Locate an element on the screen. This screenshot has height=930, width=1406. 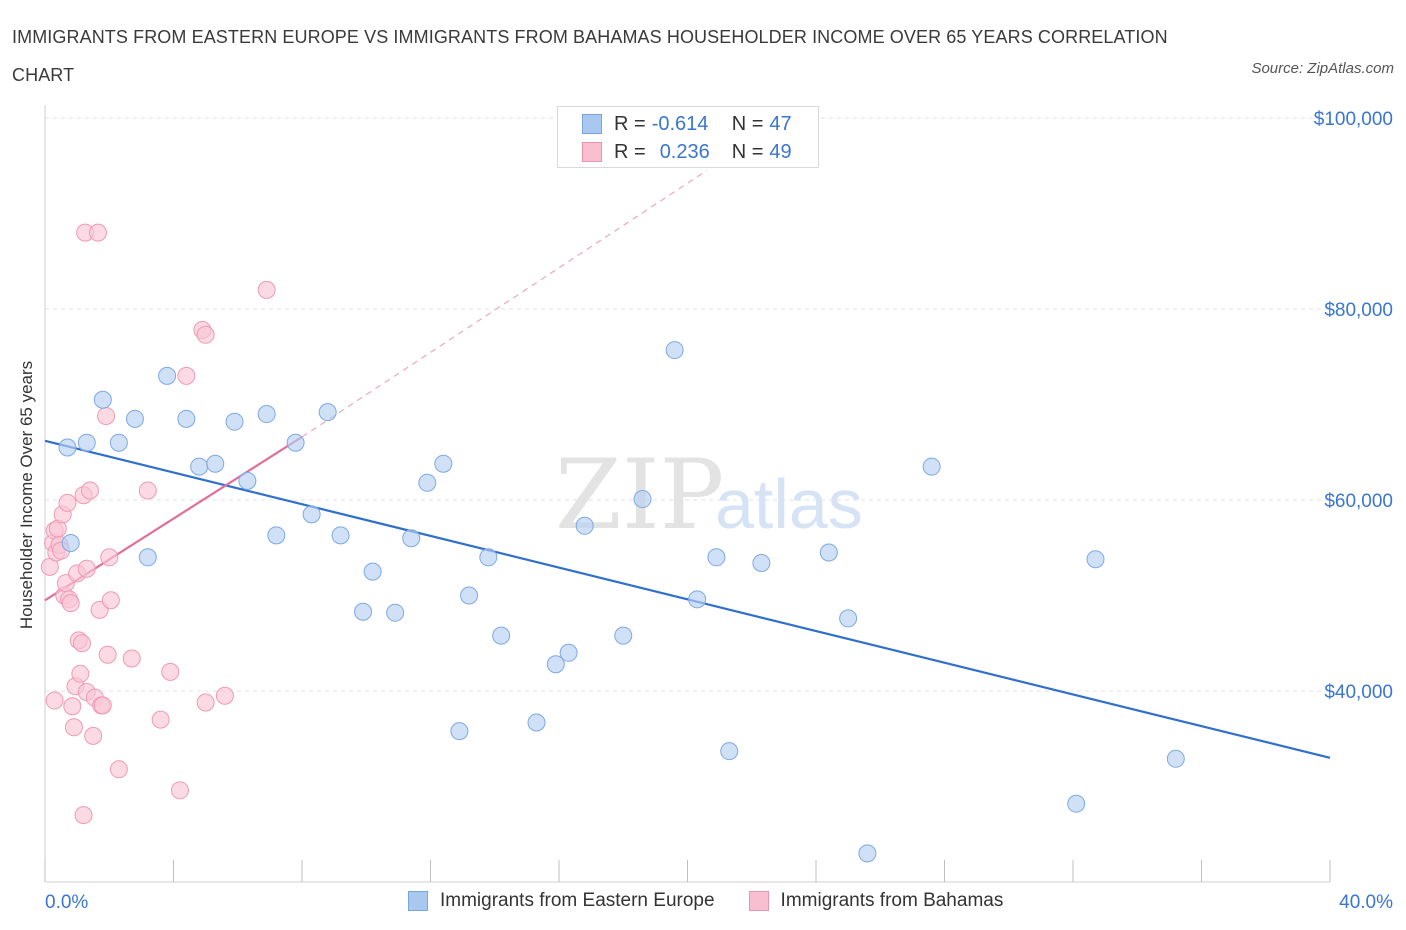
legend-r-value: -0.614 is located at coordinates (680, 123).